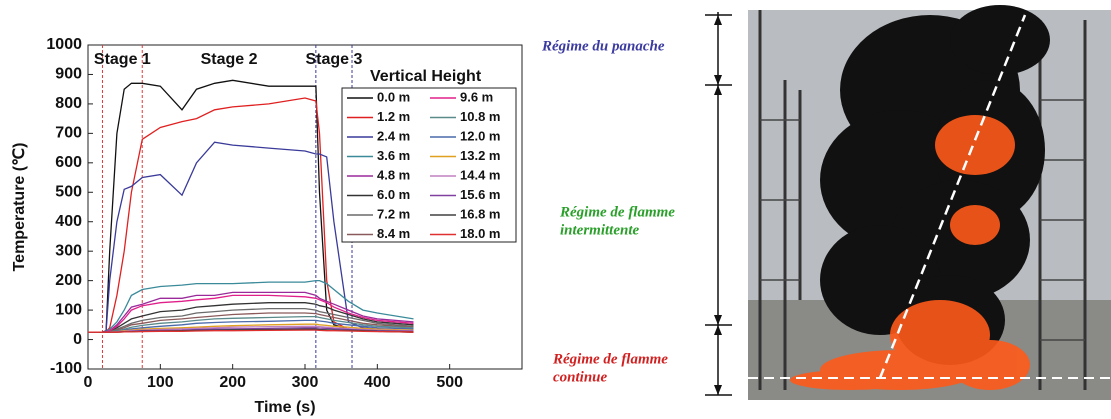 The image size is (1111, 419). Describe the element at coordinates (305, 382) in the screenshot. I see `x-tick-label: 300` at that location.